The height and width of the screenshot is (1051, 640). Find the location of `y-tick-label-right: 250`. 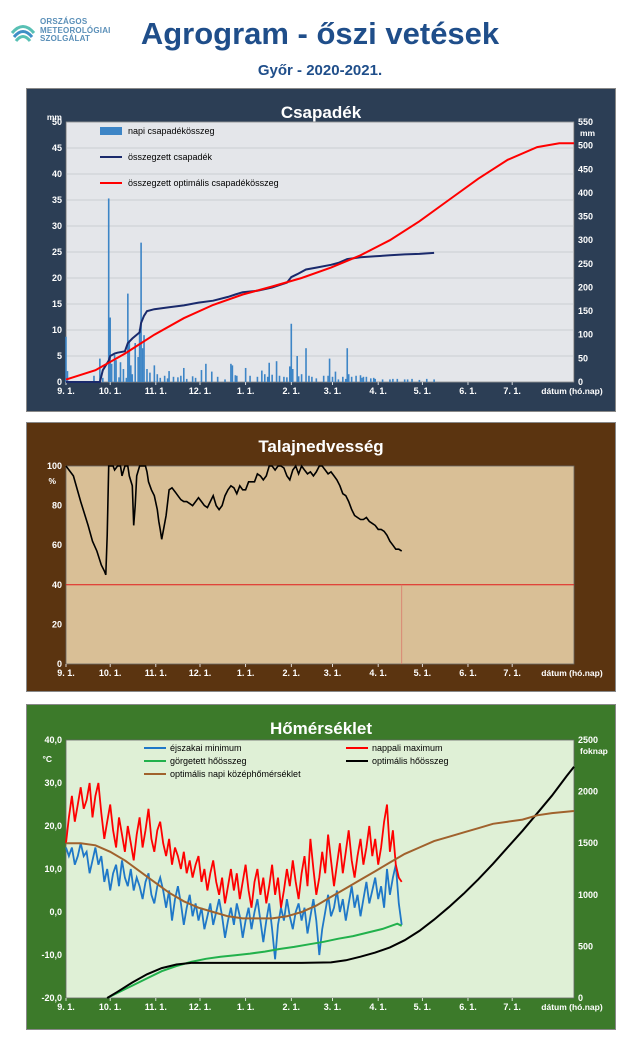

y-tick-label-right: 250 is located at coordinates (585, 264).